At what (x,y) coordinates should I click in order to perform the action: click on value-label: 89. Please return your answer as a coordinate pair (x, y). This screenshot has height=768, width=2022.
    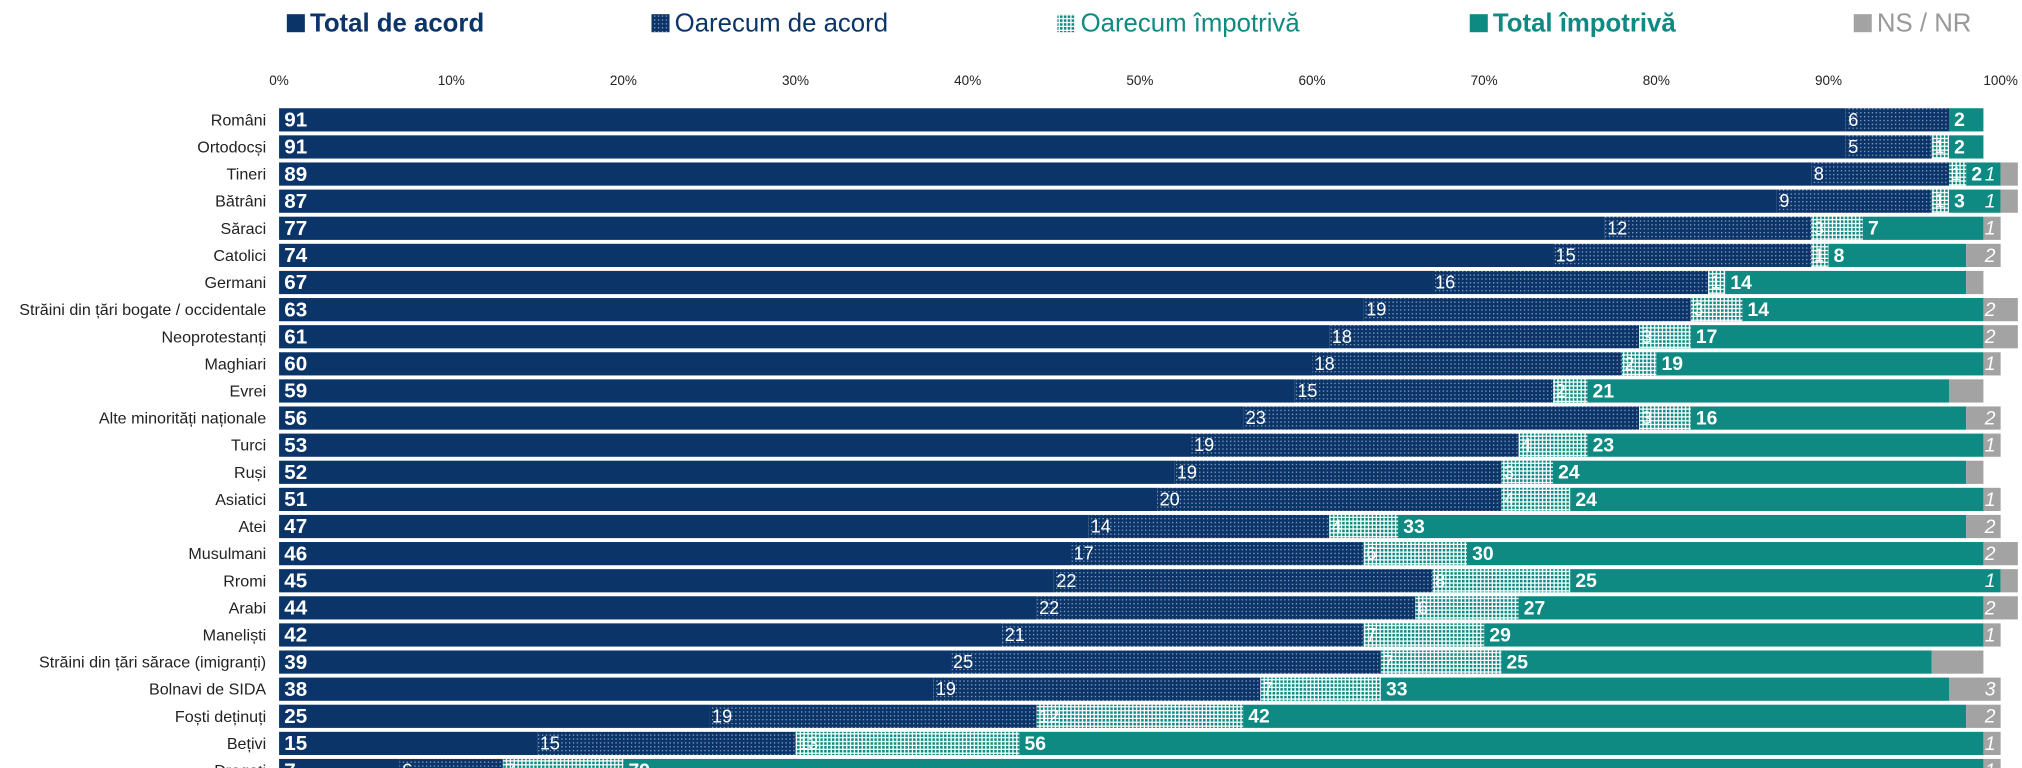
    Looking at the image, I should click on (295, 174).